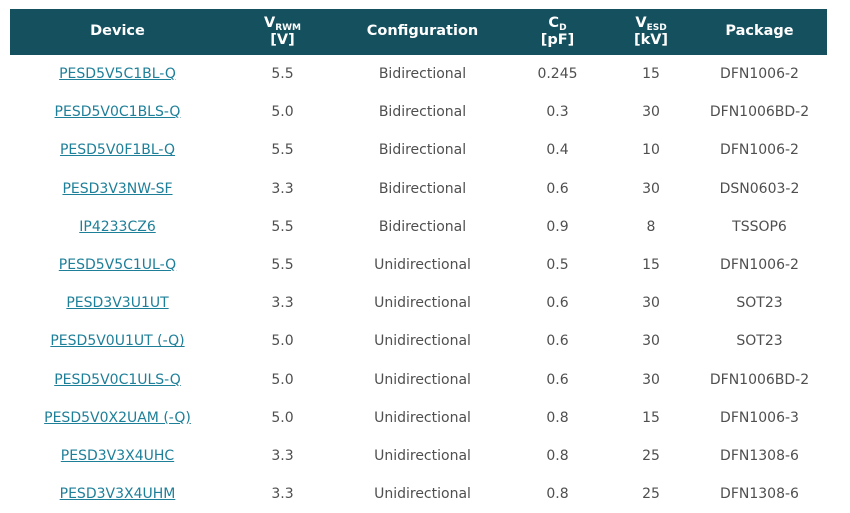 Image resolution: width=850 pixels, height=513 pixels. Describe the element at coordinates (759, 303) in the screenshot. I see `package-cell: SOT23` at that location.